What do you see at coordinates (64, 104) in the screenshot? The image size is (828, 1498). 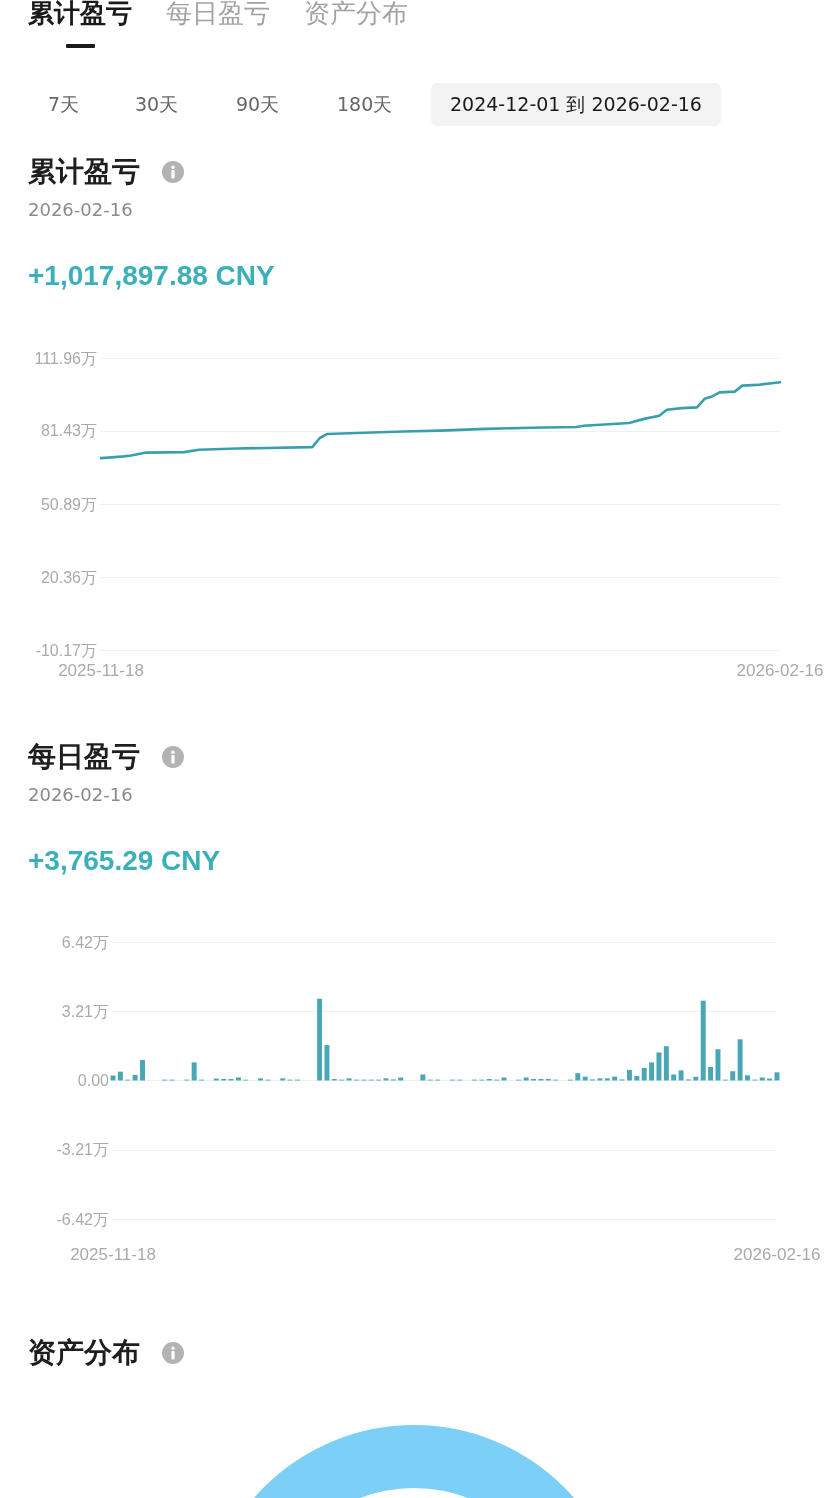 I see `text: 7天` at bounding box center [64, 104].